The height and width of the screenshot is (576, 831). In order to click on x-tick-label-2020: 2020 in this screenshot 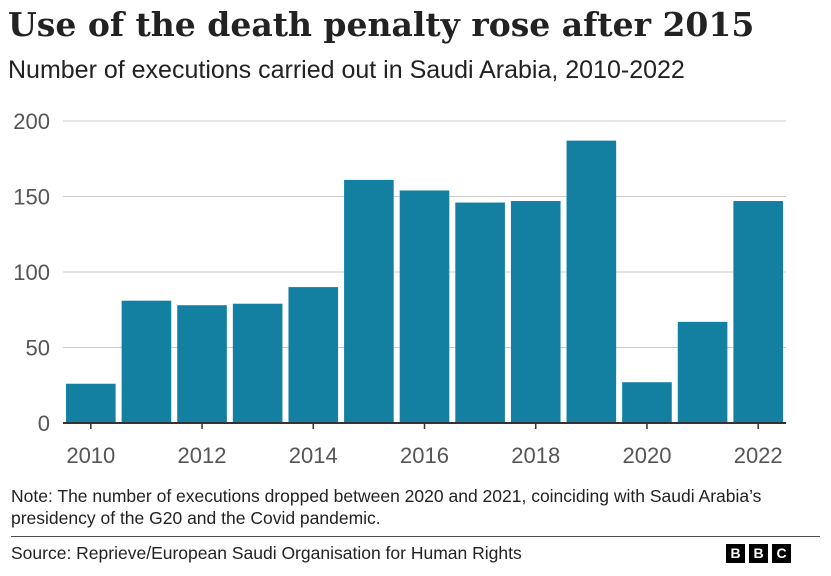, I will do `click(646, 455)`.